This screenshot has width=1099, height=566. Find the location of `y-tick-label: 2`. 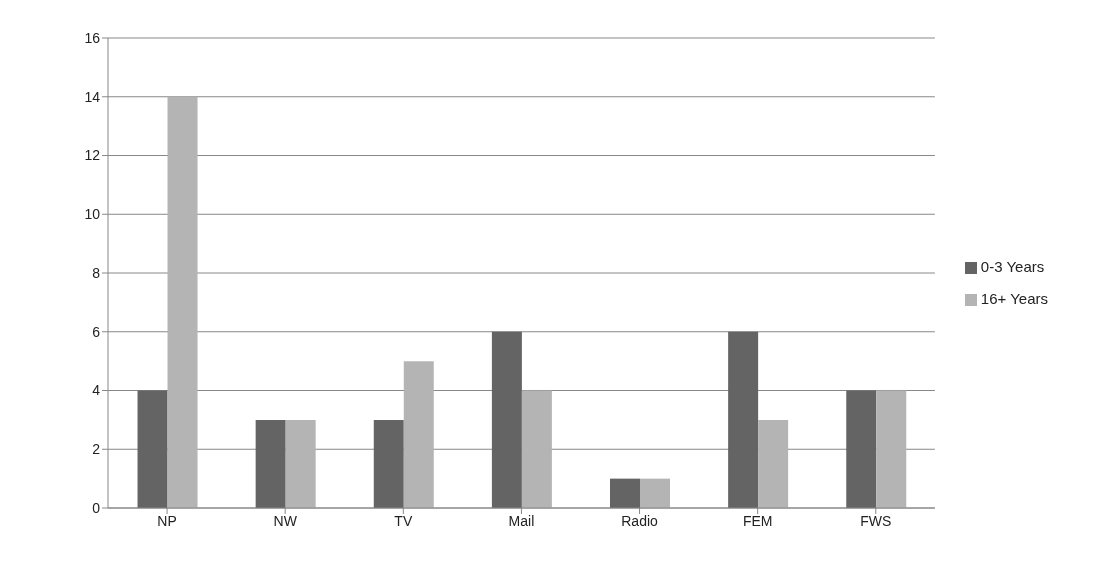

y-tick-label: 2 is located at coordinates (96, 449).